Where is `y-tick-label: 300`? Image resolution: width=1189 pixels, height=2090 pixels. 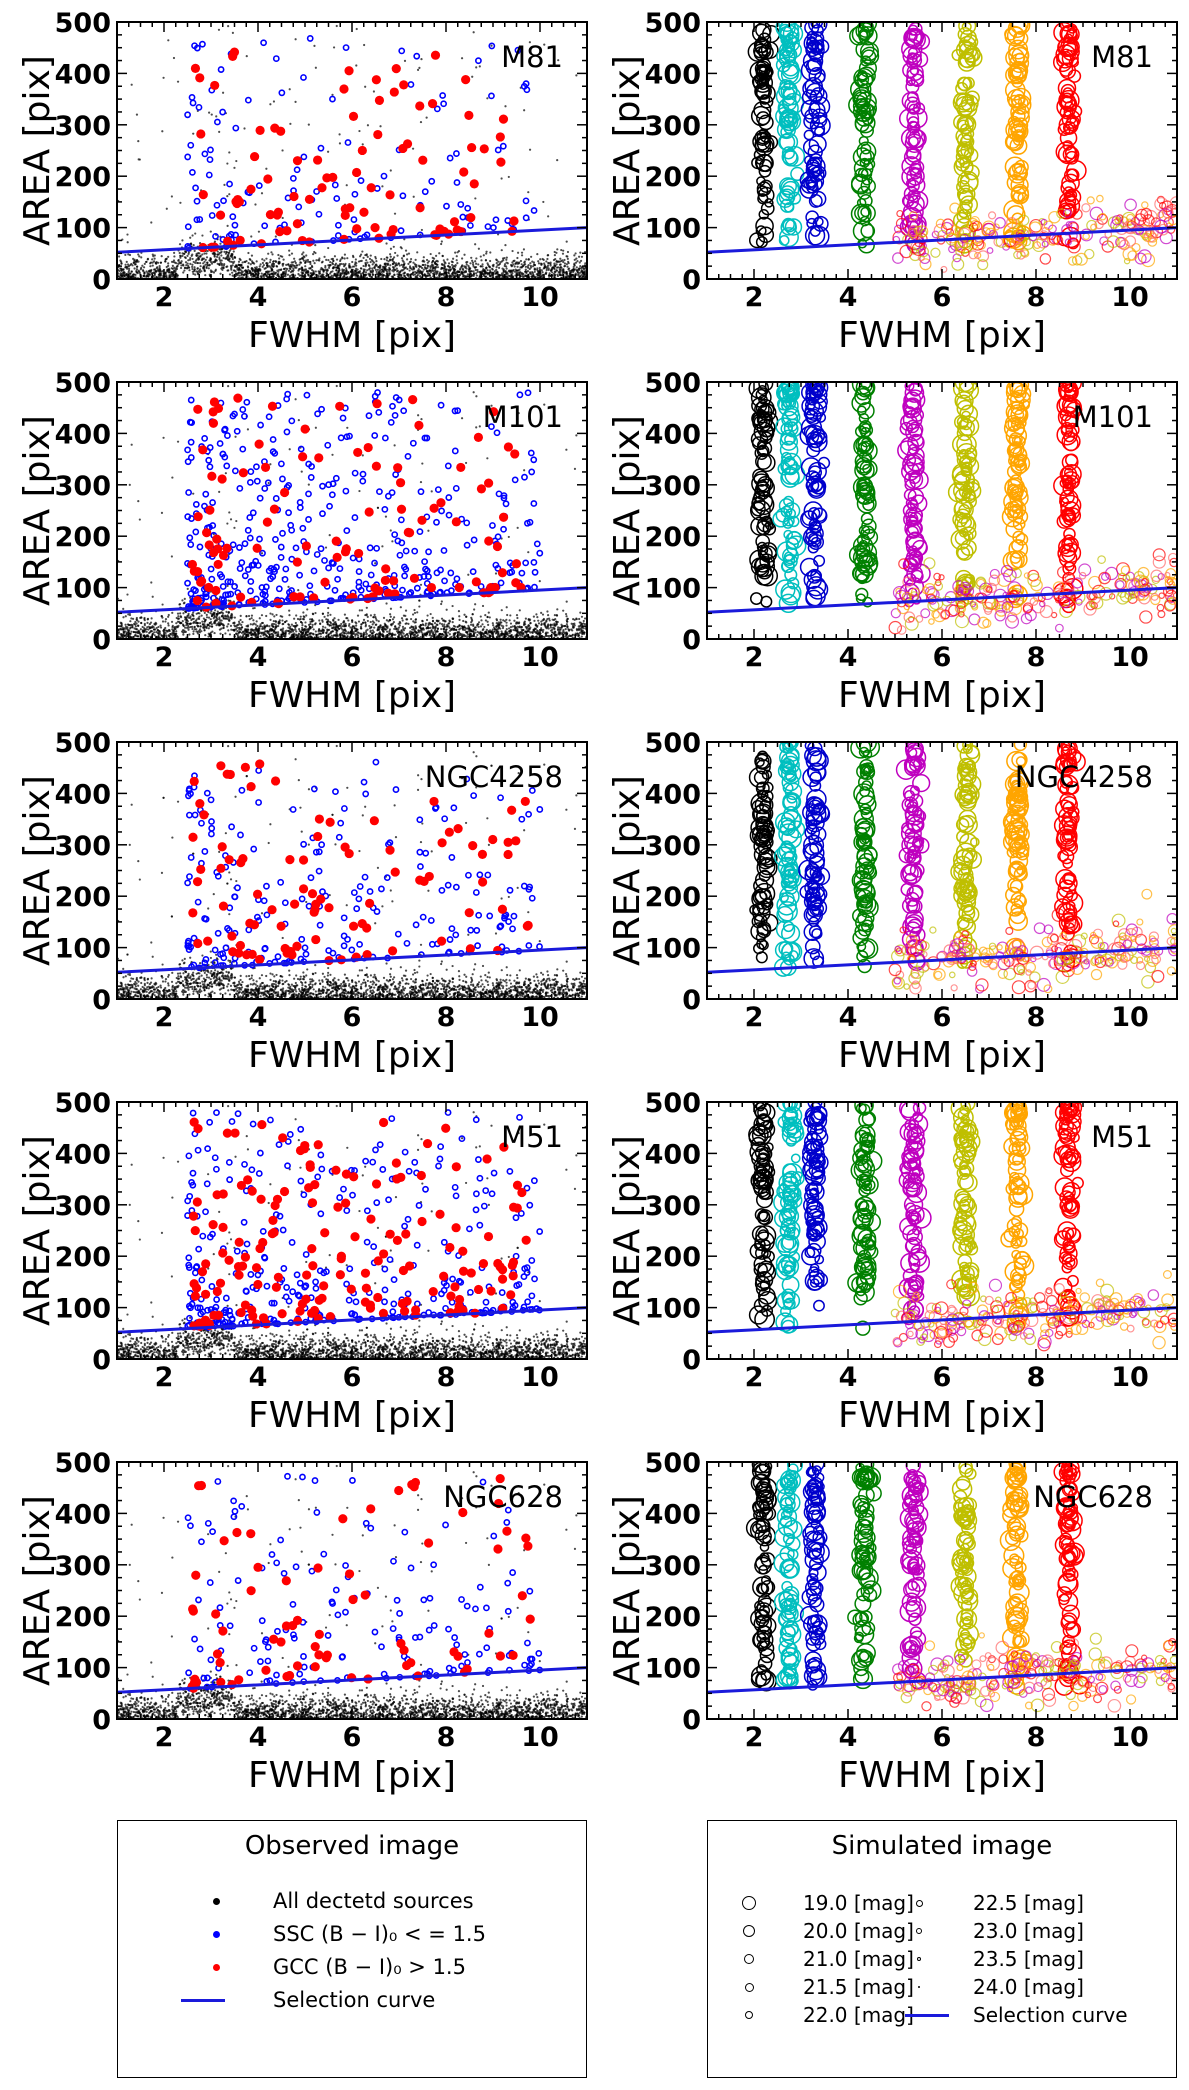
y-tick-label: 300 is located at coordinates (673, 126).